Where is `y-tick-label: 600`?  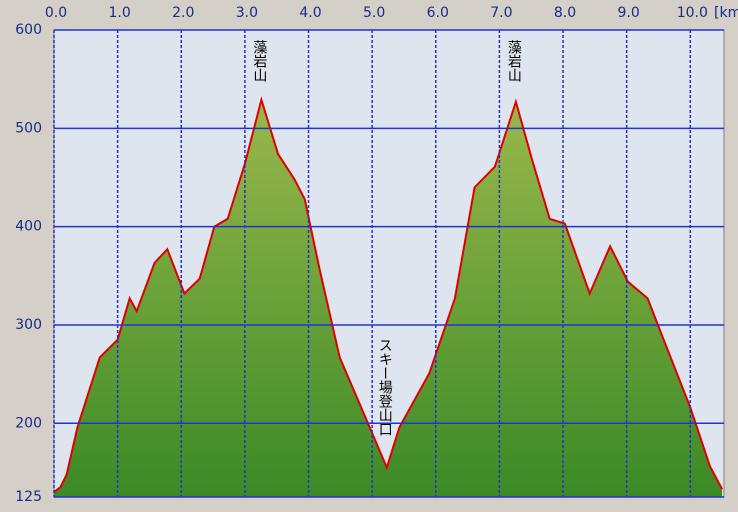
y-tick-label: 600 is located at coordinates (28, 30).